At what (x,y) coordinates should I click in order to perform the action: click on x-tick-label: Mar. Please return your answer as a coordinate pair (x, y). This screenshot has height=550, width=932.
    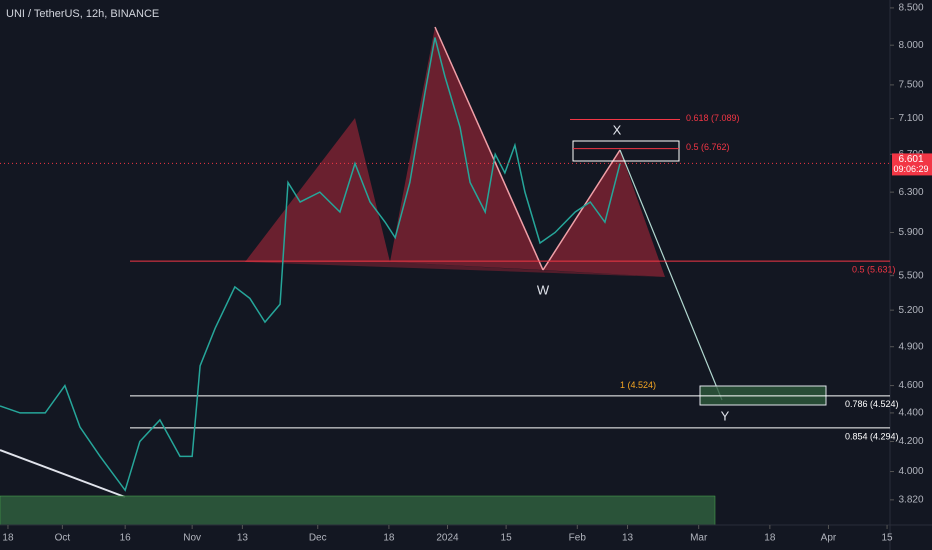
    Looking at the image, I should click on (699, 538).